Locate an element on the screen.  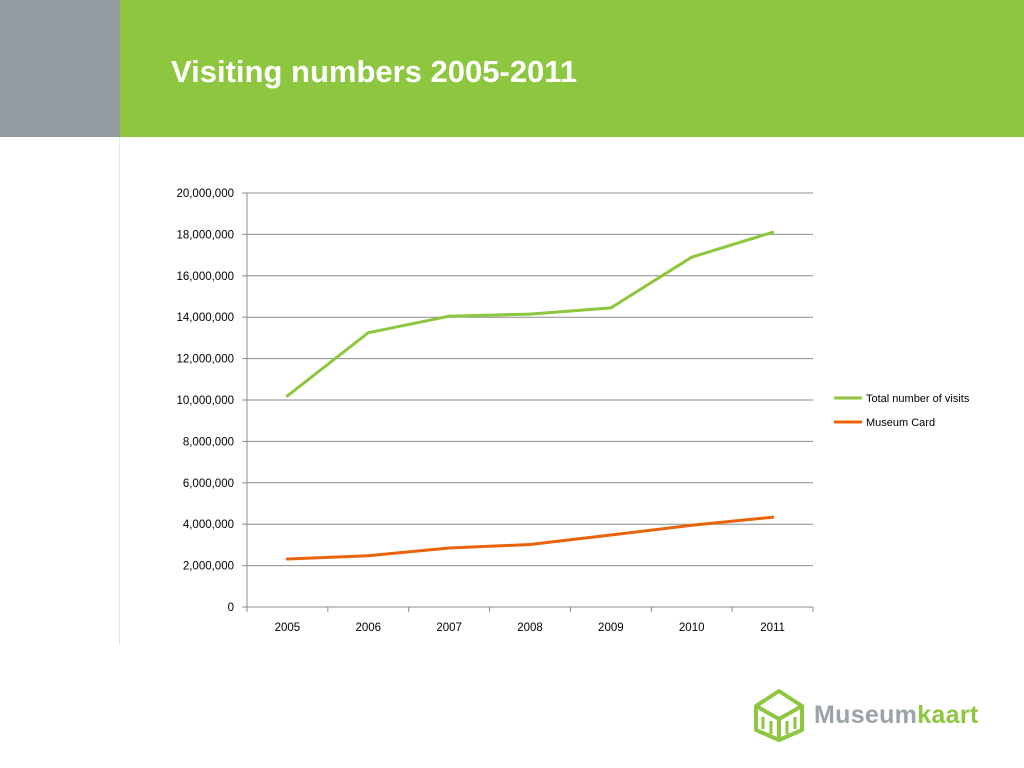
legend-label-2: Museum Card is located at coordinates (900, 423).